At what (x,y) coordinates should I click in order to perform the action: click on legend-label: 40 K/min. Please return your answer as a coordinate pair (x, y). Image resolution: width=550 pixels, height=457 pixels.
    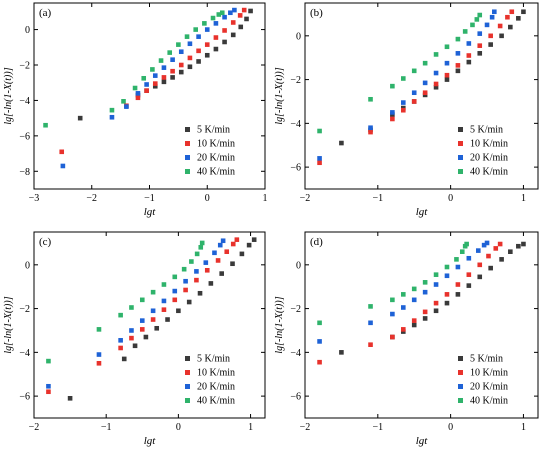
    Looking at the image, I should click on (489, 401).